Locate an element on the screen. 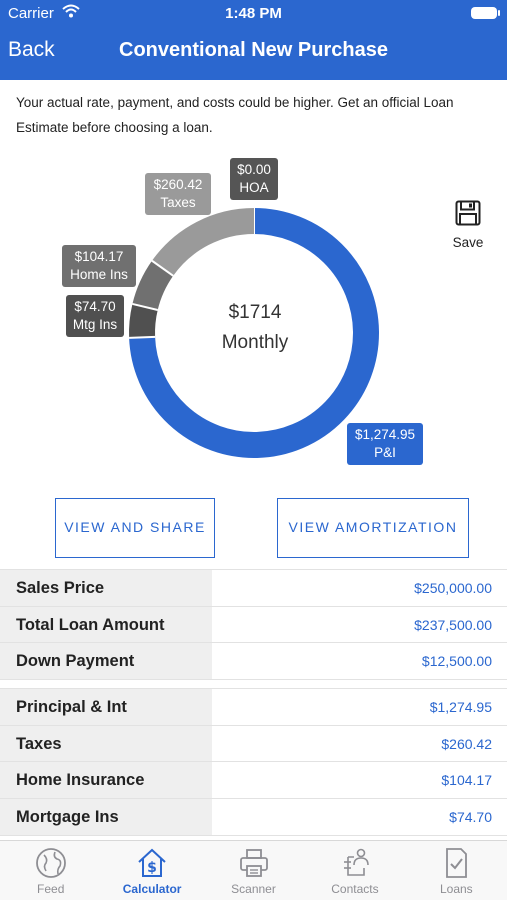  table-row: Mortgage Ins $74.70 is located at coordinates (253, 817).